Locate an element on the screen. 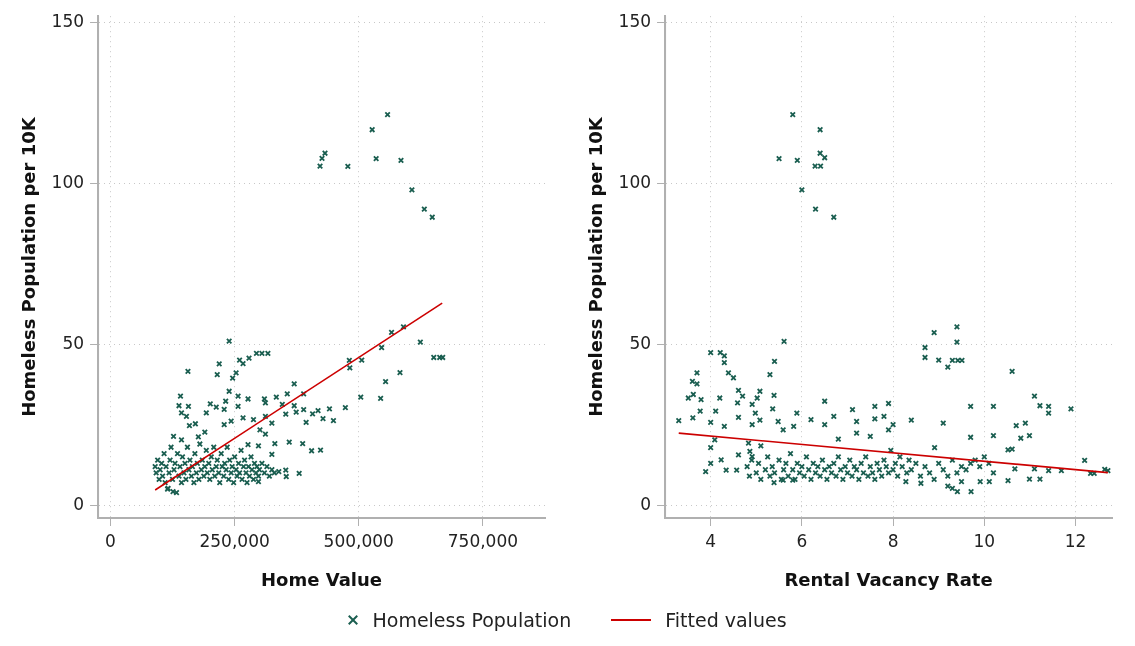 The height and width of the screenshot is (646, 1135). x-tick-label: 12 is located at coordinates (1075, 540).